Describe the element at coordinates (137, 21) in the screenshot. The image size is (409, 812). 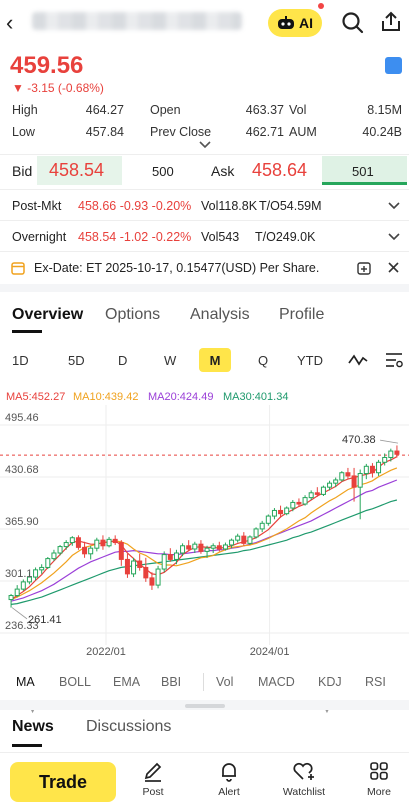
I see `blurred-title` at that location.